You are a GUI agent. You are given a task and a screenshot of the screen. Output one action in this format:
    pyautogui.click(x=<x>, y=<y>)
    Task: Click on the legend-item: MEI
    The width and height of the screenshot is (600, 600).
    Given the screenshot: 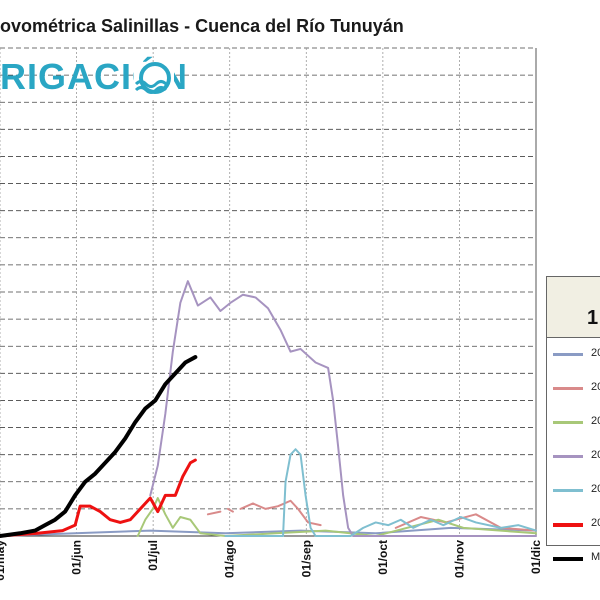 What is the action you would take?
    pyautogui.click(x=573, y=559)
    